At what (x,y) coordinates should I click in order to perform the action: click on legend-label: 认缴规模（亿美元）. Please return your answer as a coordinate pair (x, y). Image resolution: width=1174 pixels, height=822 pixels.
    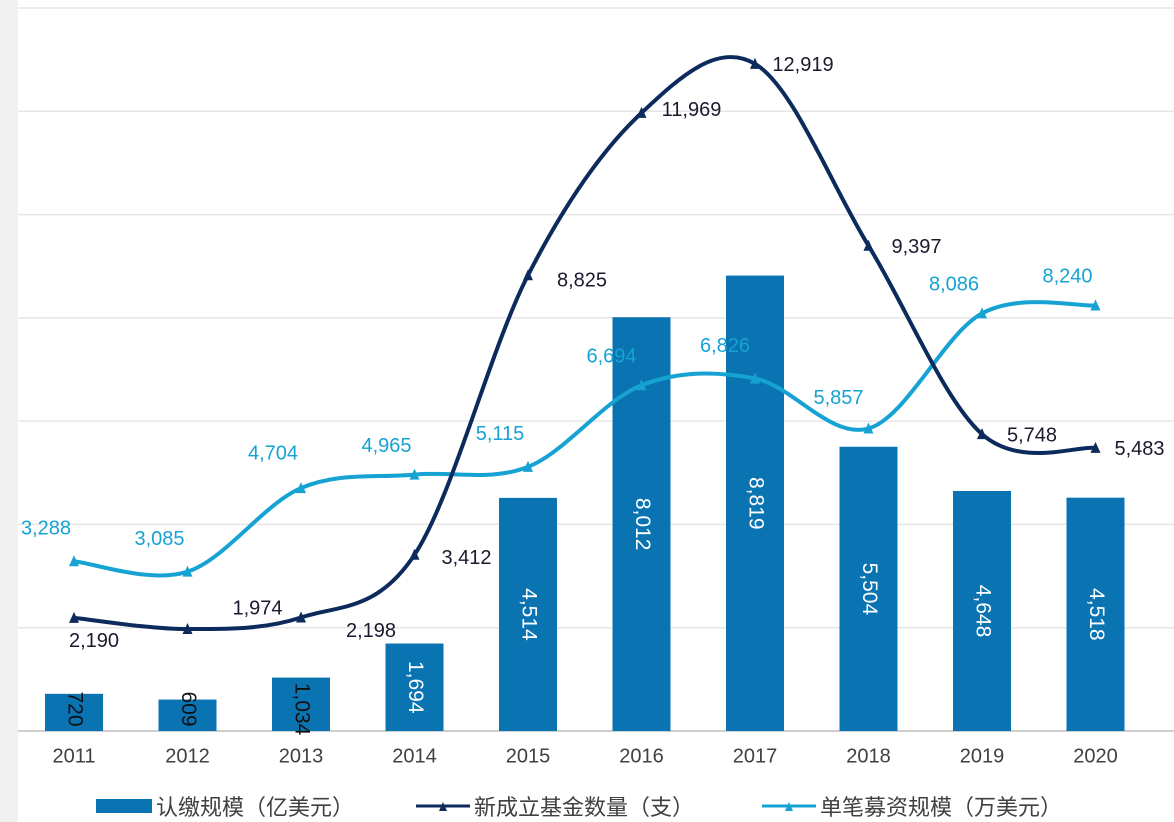
    Looking at the image, I should click on (255, 807).